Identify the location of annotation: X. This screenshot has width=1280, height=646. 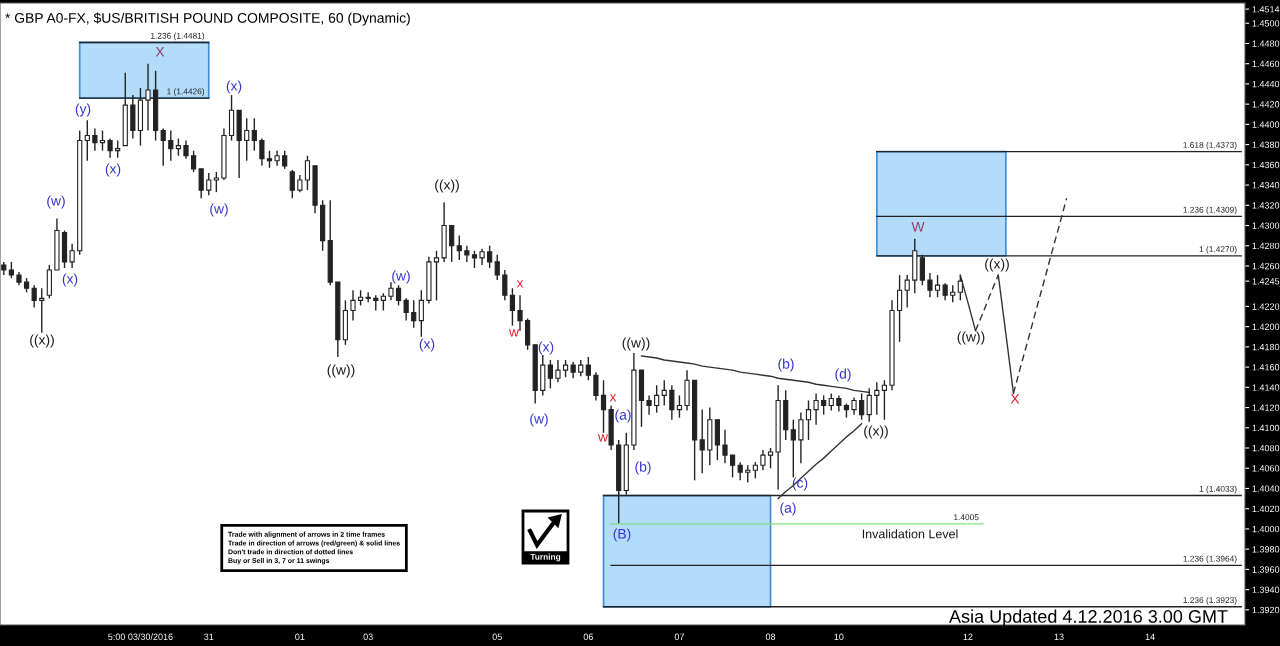
(160, 52).